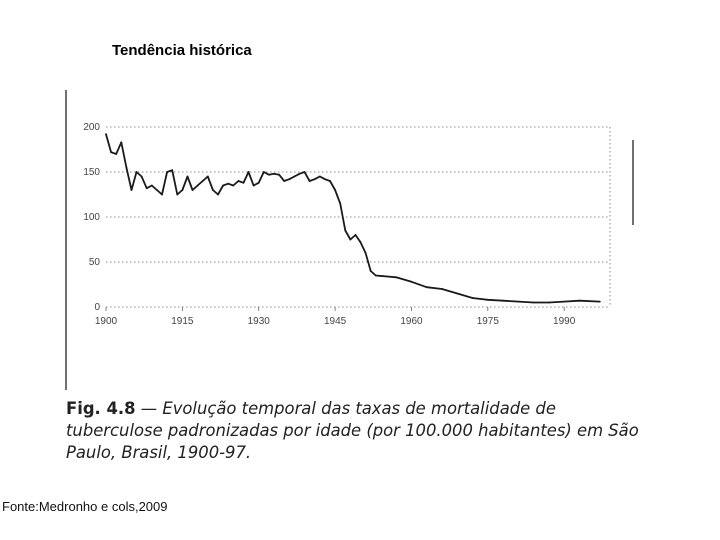 The width and height of the screenshot is (720, 540). Describe the element at coordinates (564, 321) in the screenshot. I see `x-tick-label: 1990` at that location.